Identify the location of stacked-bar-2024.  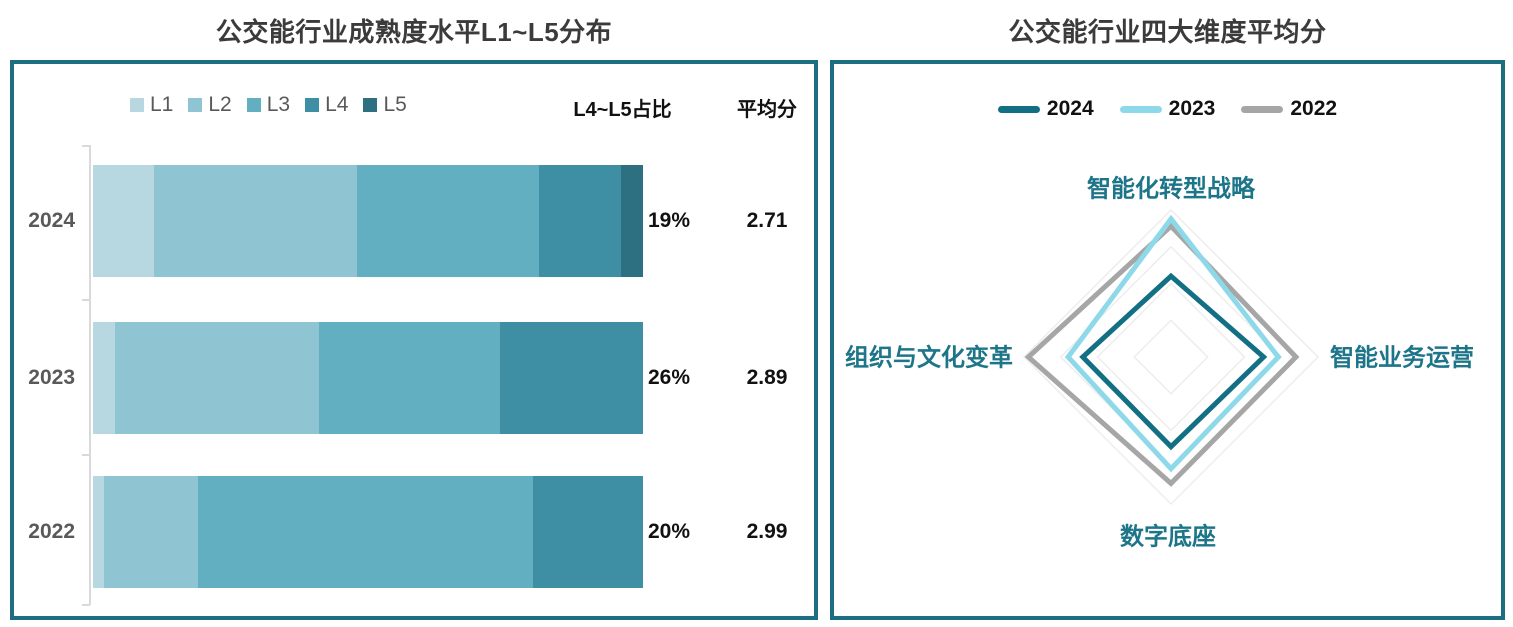
(368, 221).